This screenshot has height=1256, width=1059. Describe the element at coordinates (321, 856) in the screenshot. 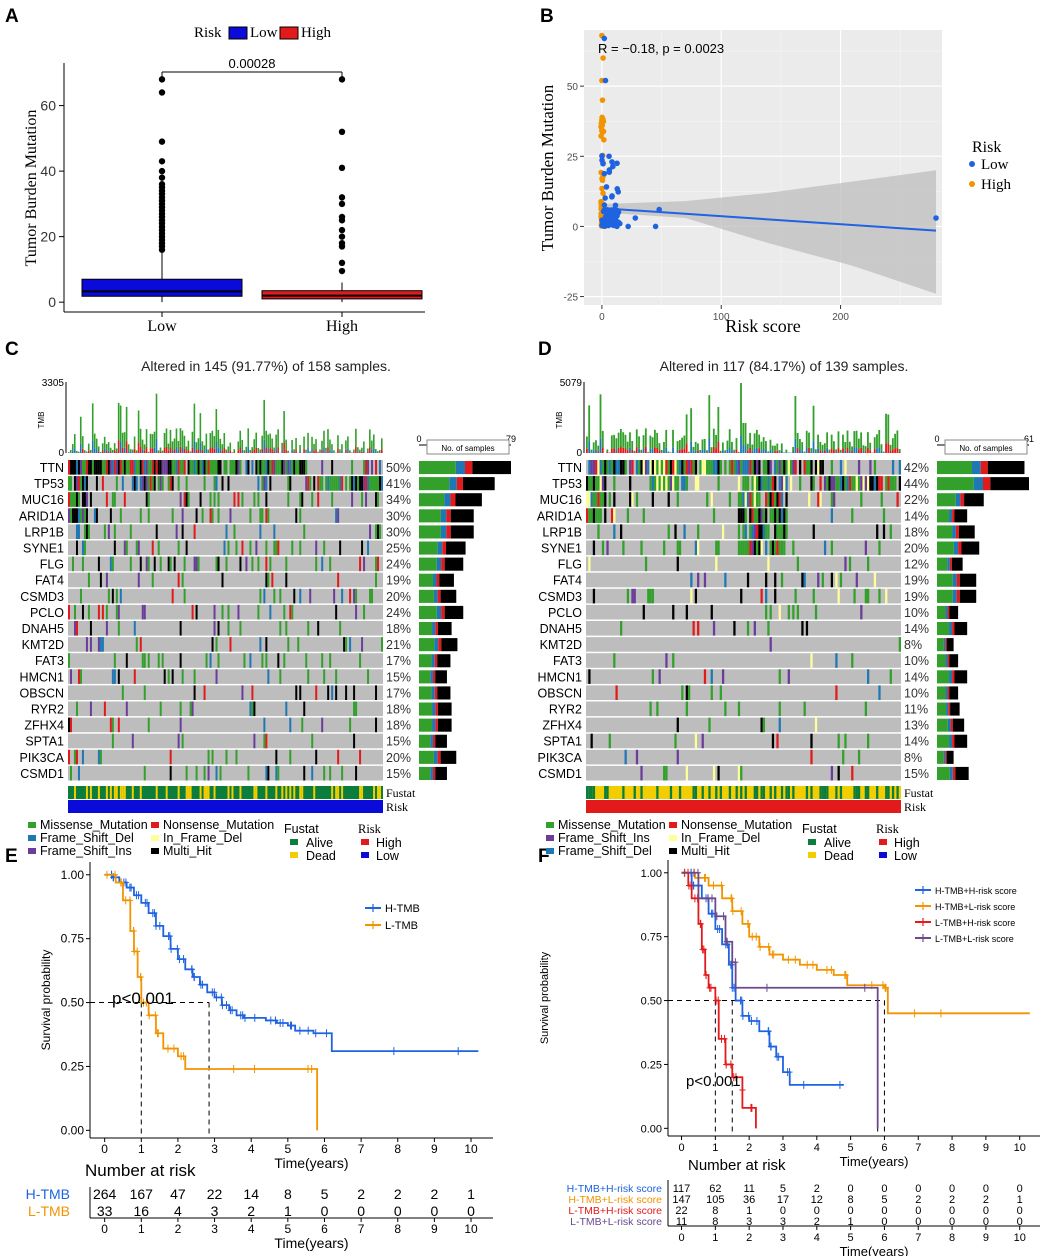

I see `legend-label: Dead` at that location.